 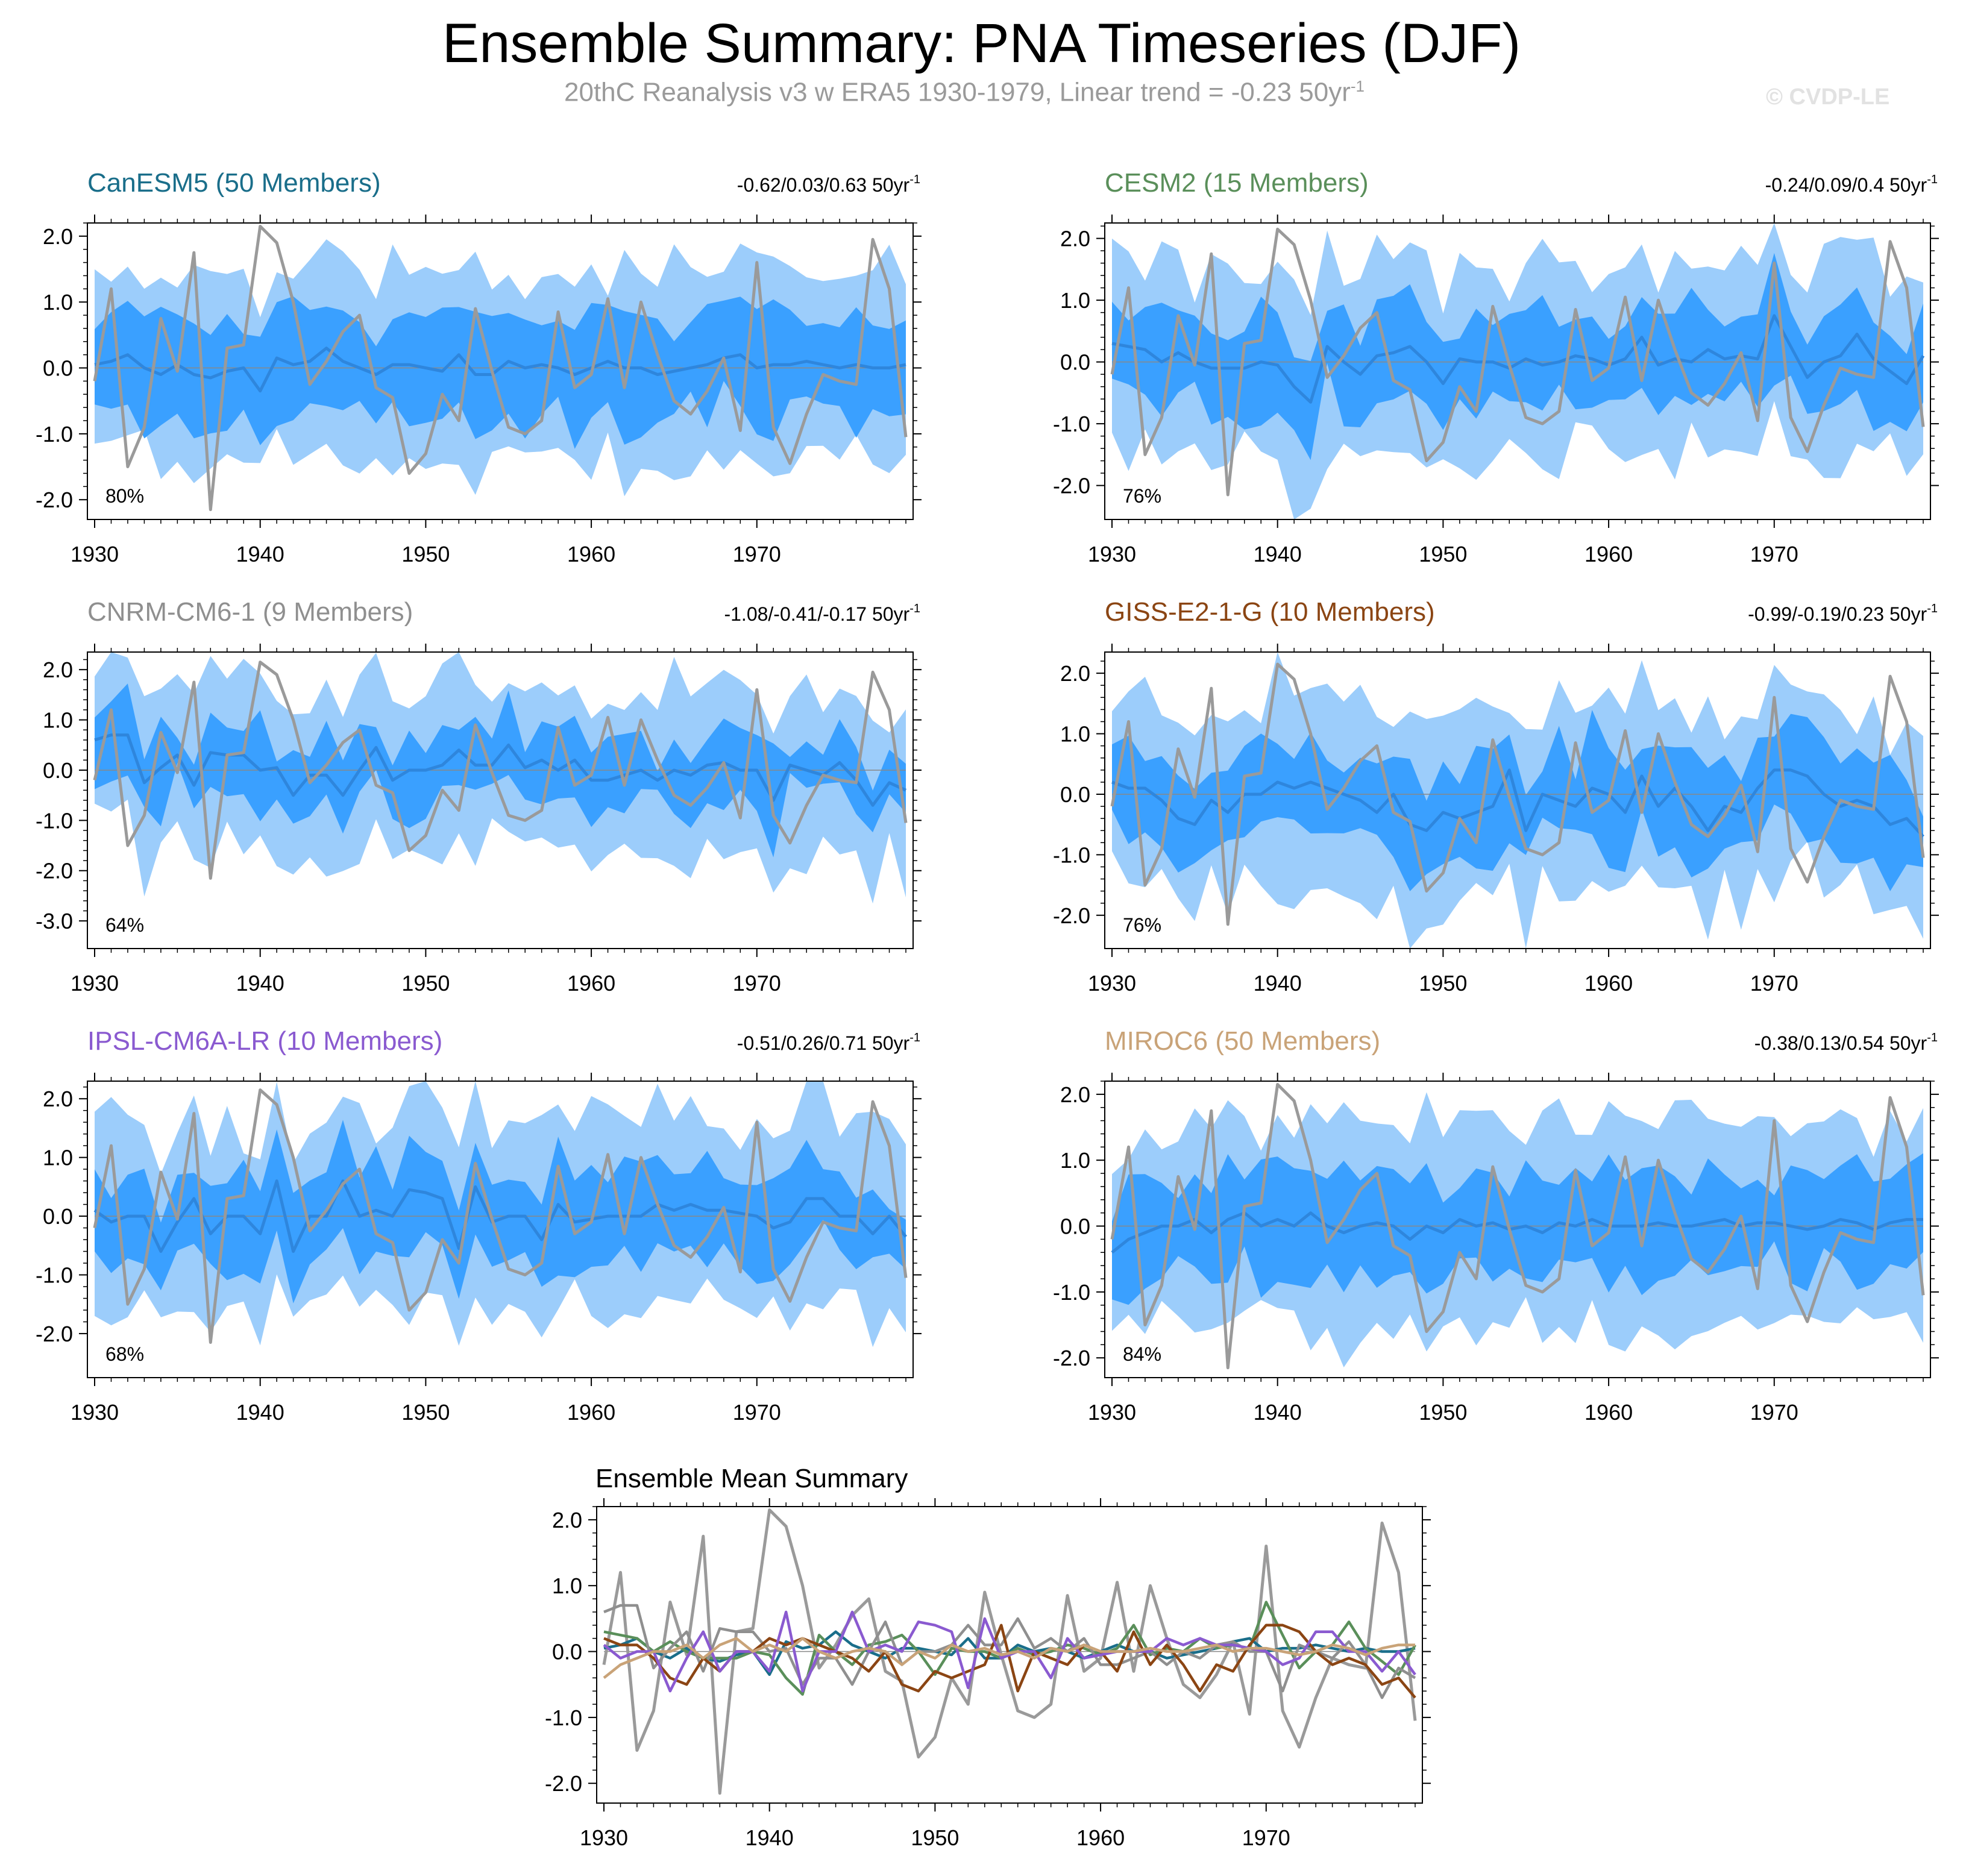 What do you see at coordinates (1828, 97) in the screenshot?
I see `credit-watermark: © CVDP-LE` at bounding box center [1828, 97].